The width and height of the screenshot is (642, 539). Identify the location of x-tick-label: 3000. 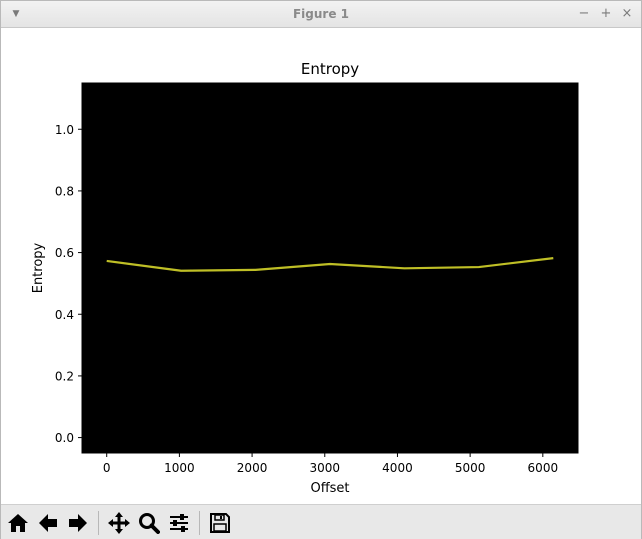
(324, 468).